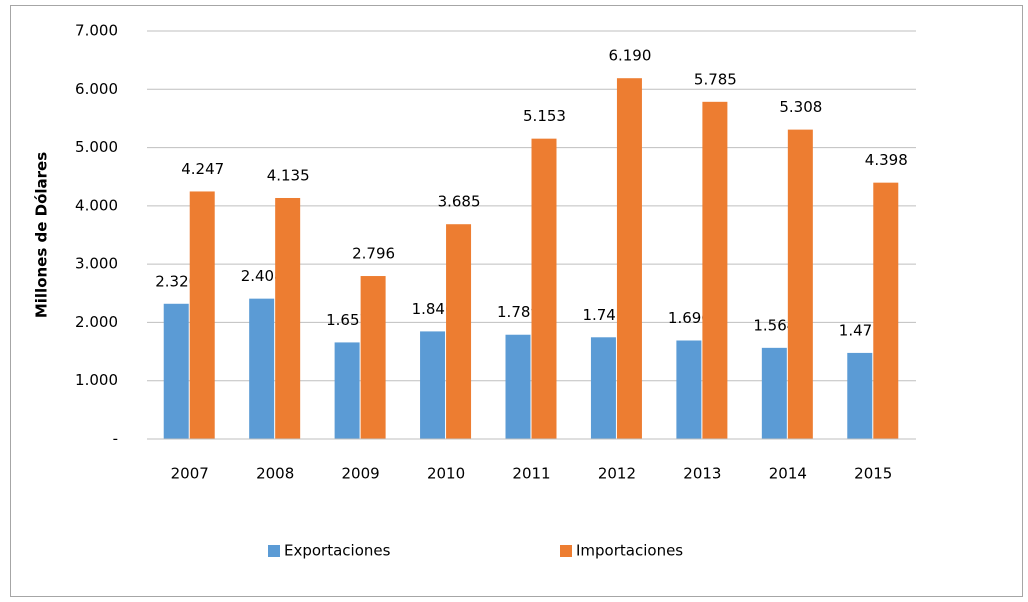 The image size is (1028, 602). I want to click on y-tick-label: 2.000, so click(96, 322).